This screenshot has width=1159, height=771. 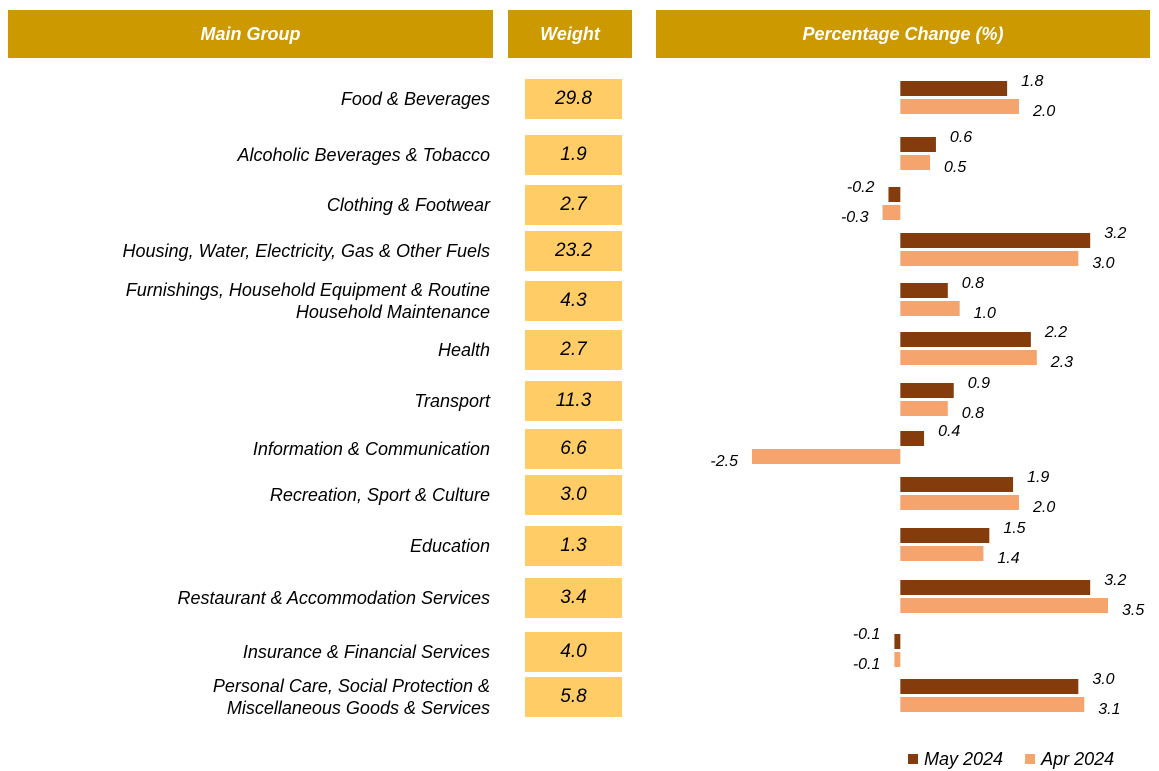 What do you see at coordinates (570, 34) in the screenshot?
I see `header-weight: Weight` at bounding box center [570, 34].